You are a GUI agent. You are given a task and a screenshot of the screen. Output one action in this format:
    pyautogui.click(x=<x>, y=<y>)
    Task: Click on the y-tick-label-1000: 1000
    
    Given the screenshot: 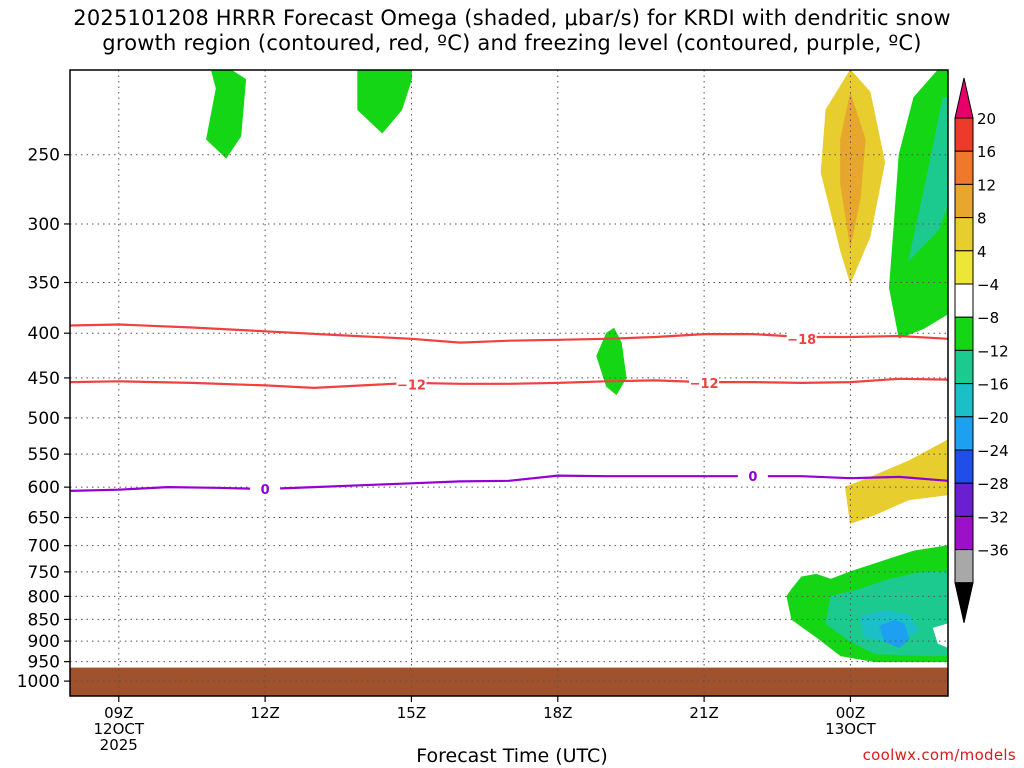 What is the action you would take?
    pyautogui.click(x=38, y=682)
    